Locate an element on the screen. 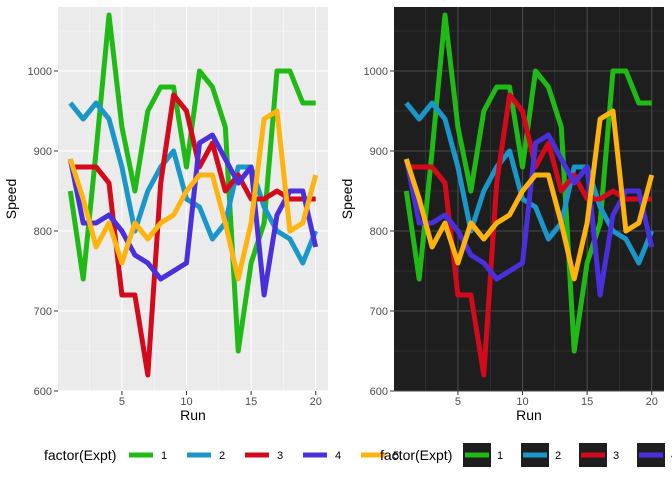  legend-label: 5 is located at coordinates (396, 456).